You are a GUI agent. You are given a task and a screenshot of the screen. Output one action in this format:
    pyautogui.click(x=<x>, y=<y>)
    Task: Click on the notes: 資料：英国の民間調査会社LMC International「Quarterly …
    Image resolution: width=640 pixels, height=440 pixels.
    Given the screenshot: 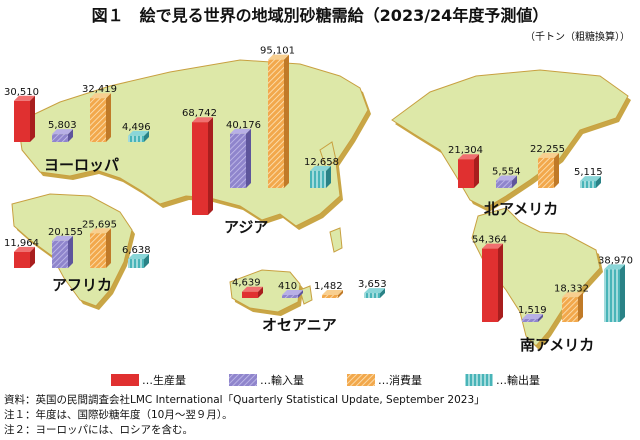 What is the action you would take?
    pyautogui.click(x=244, y=415)
    